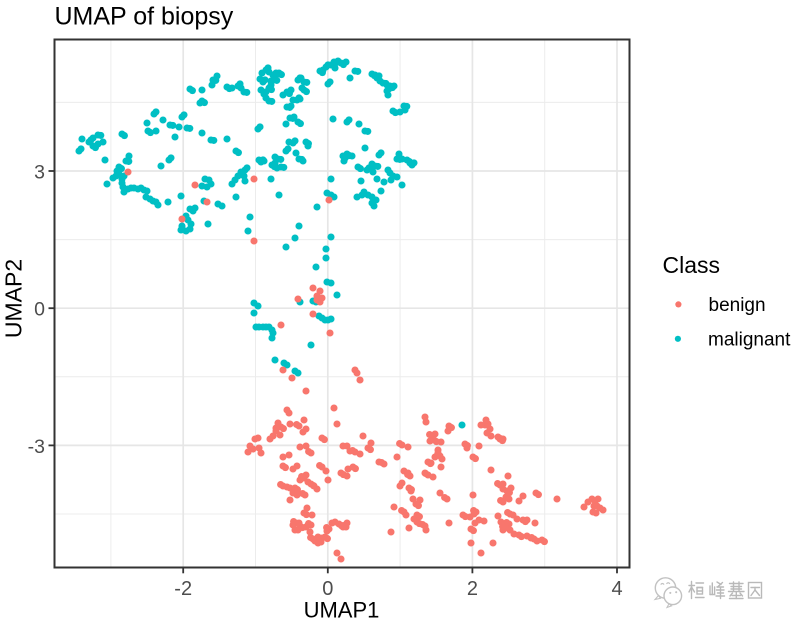 This screenshot has height=631, width=791. Describe the element at coordinates (749, 339) in the screenshot. I see `svg-text: malignant` at that location.